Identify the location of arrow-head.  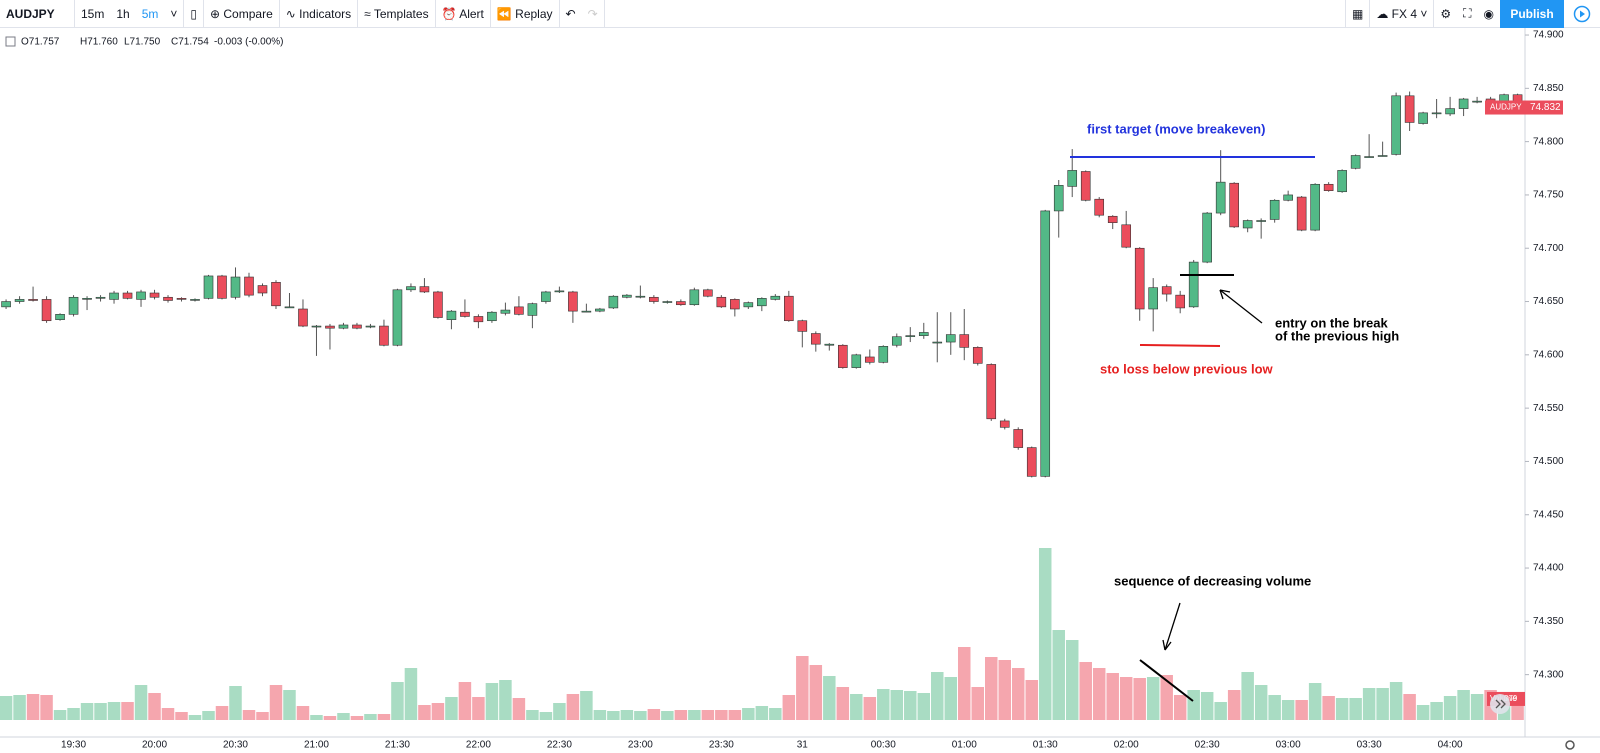
(1225, 294).